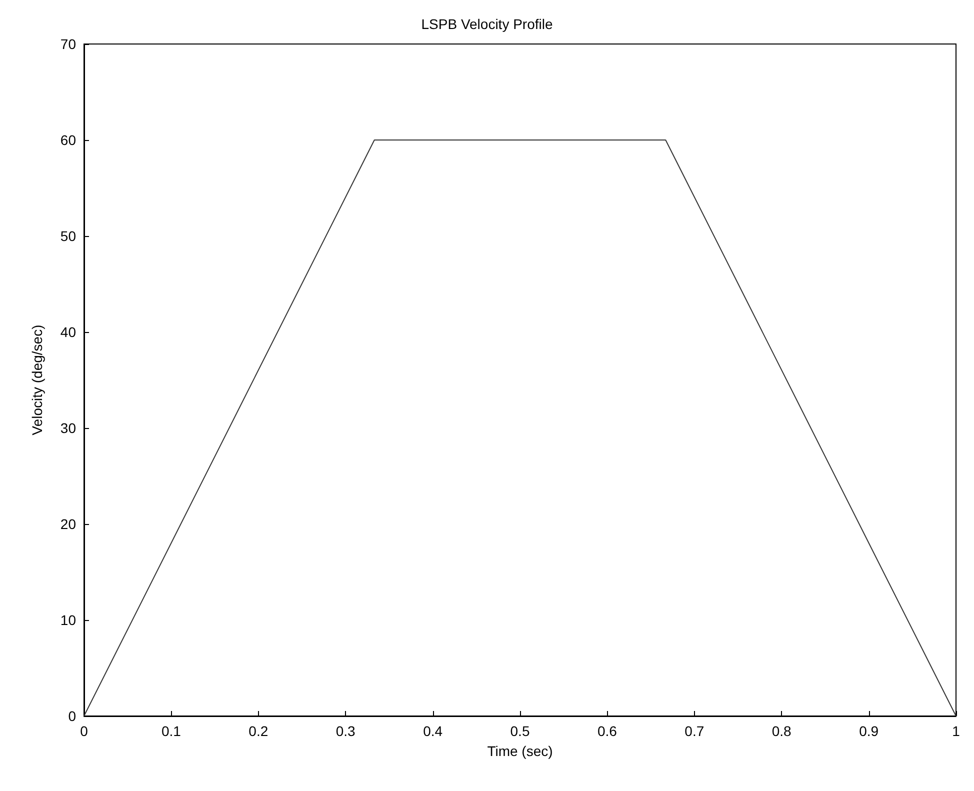 The width and height of the screenshot is (974, 791). Describe the element at coordinates (520, 731) in the screenshot. I see `x-tick-label: 0.5` at that location.